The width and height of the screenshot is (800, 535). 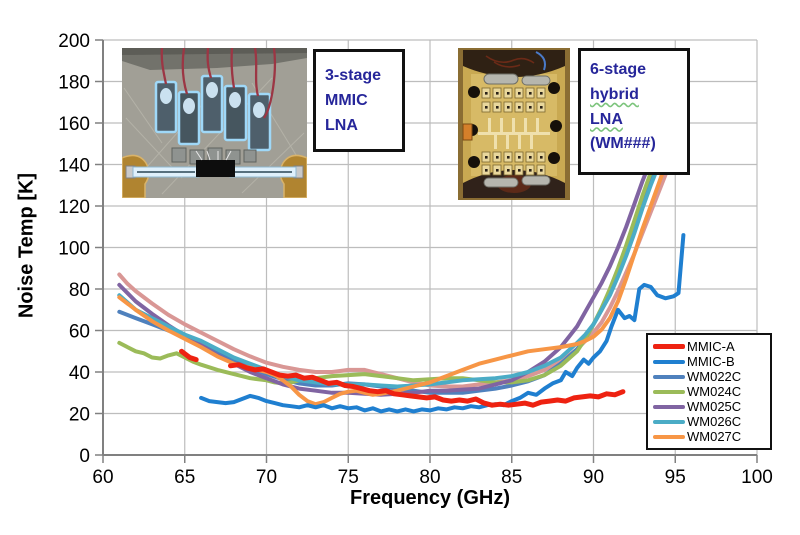 What do you see at coordinates (514, 133) in the screenshot?
I see `microstrip-line` at bounding box center [514, 133].